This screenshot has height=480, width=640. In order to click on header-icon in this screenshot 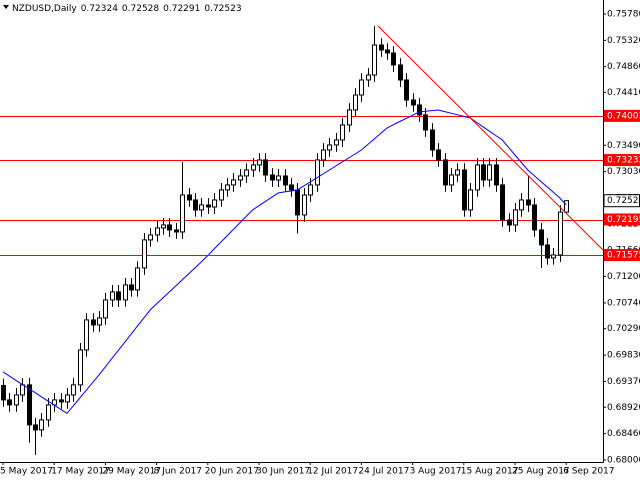, I will do `click(6, 7)`.